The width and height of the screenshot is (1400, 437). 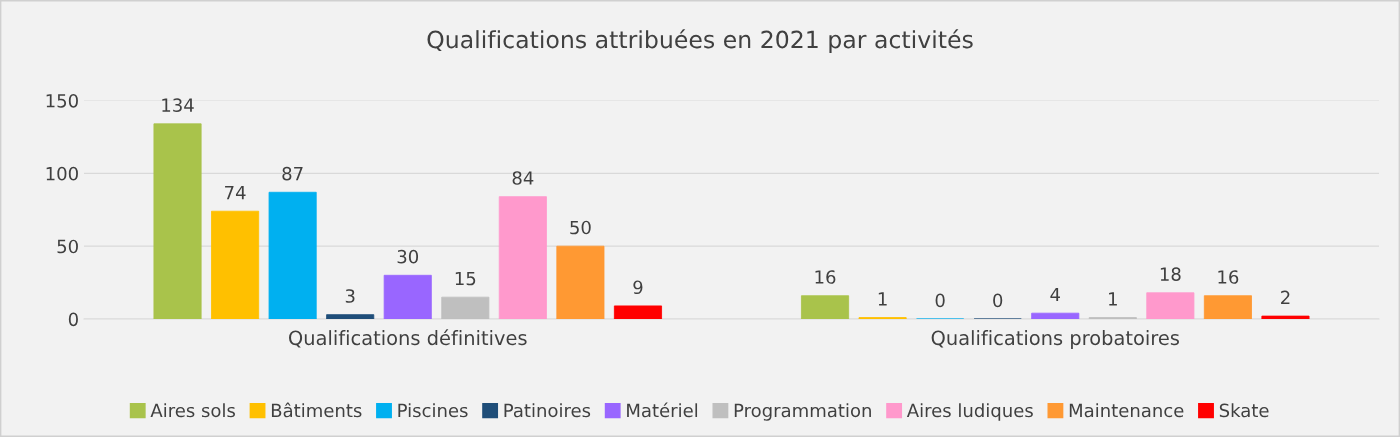 What do you see at coordinates (178, 105) in the screenshot?
I see `data-label: 134` at bounding box center [178, 105].